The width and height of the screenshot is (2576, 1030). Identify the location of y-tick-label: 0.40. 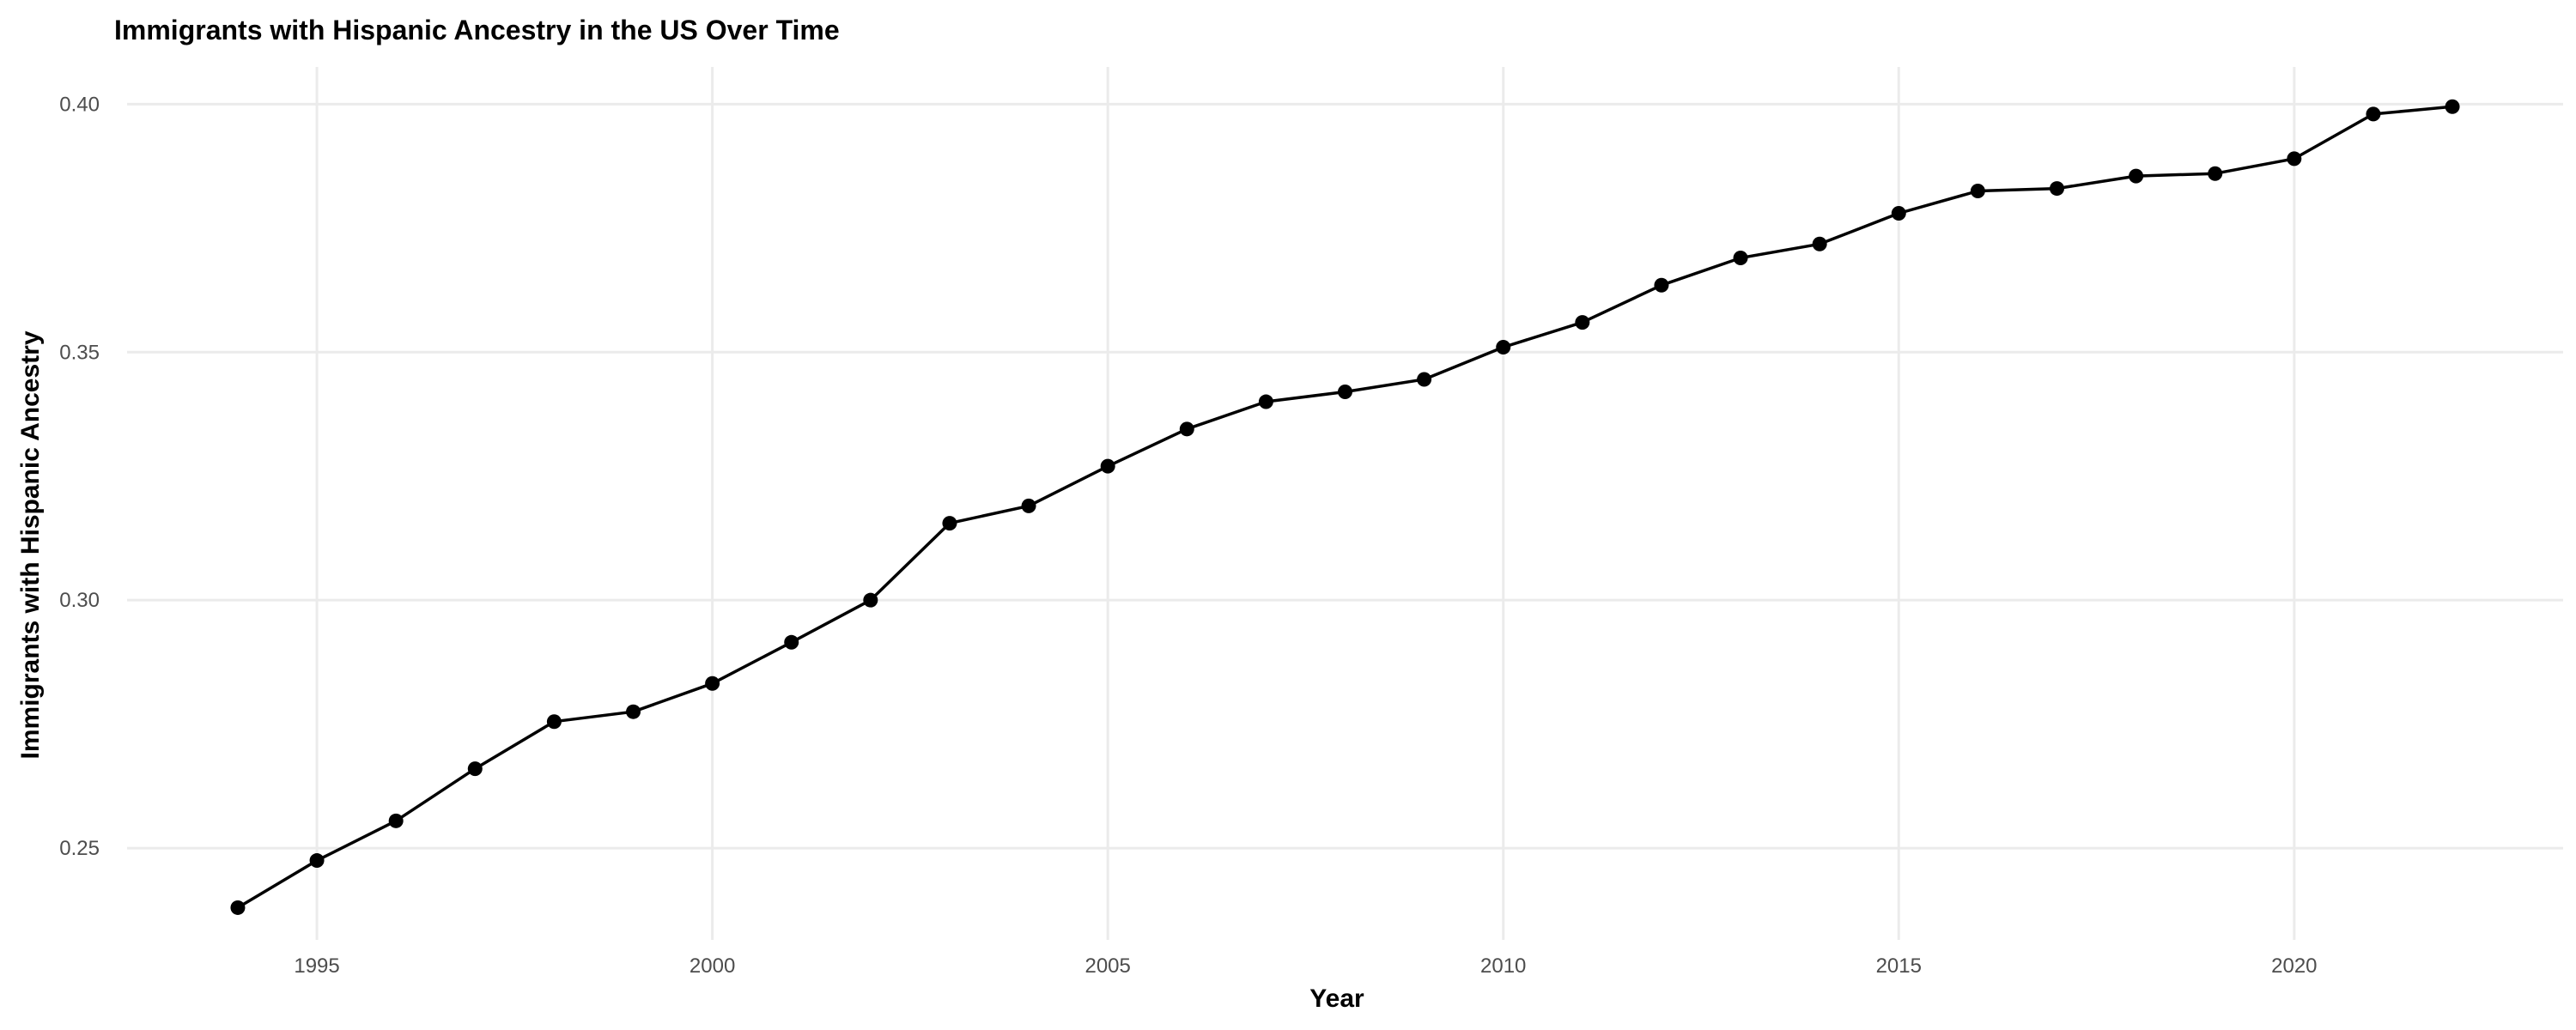
(79, 104).